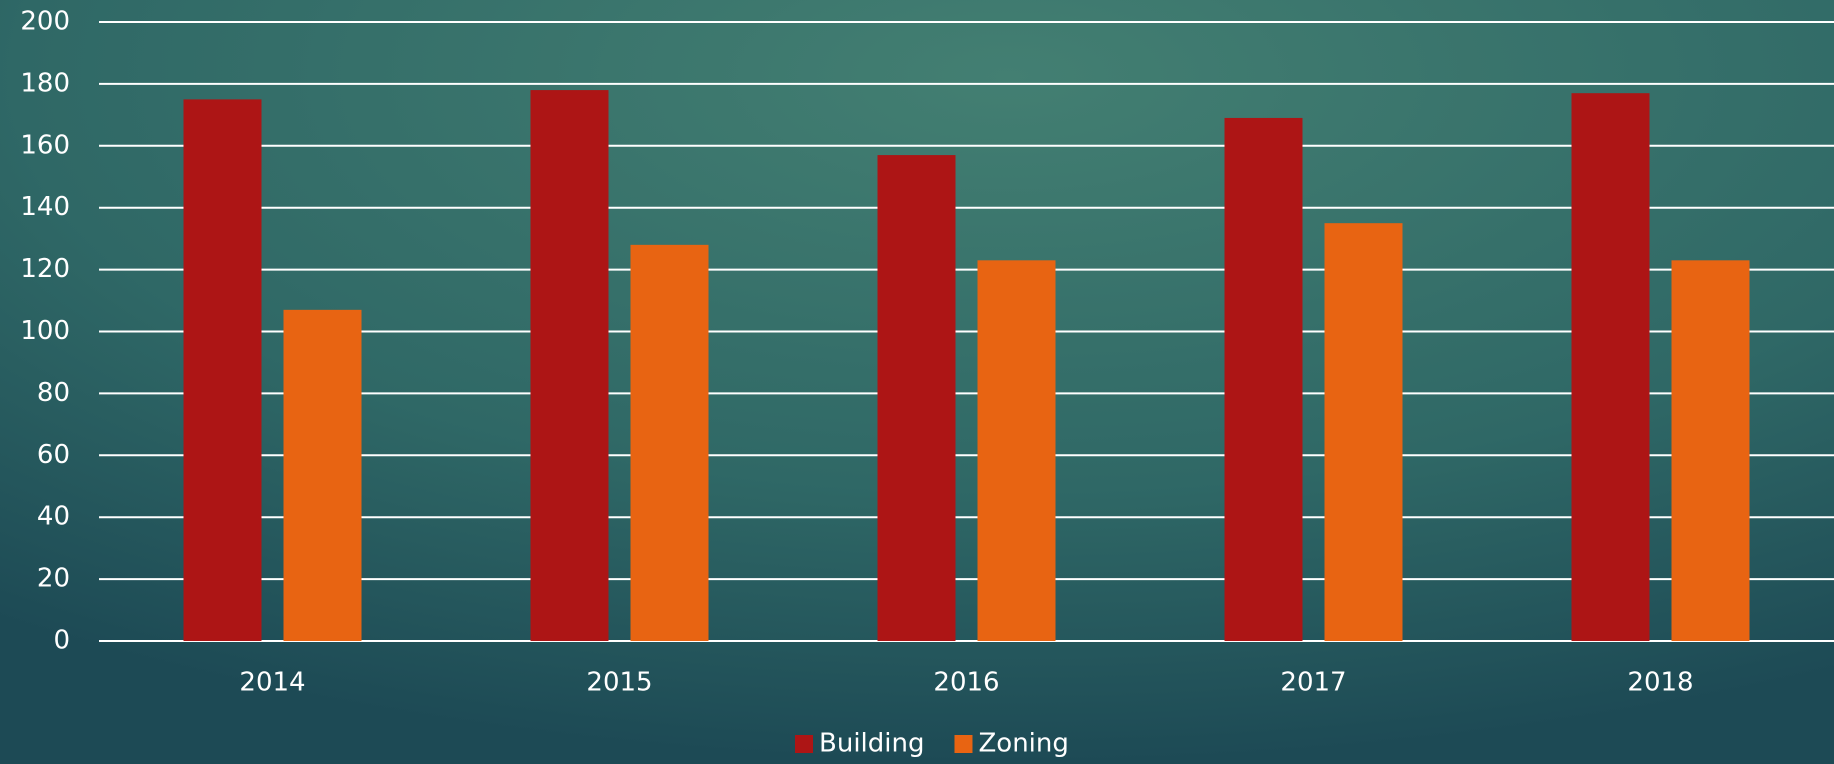  I want to click on y-tick-label: 120, so click(45, 269).